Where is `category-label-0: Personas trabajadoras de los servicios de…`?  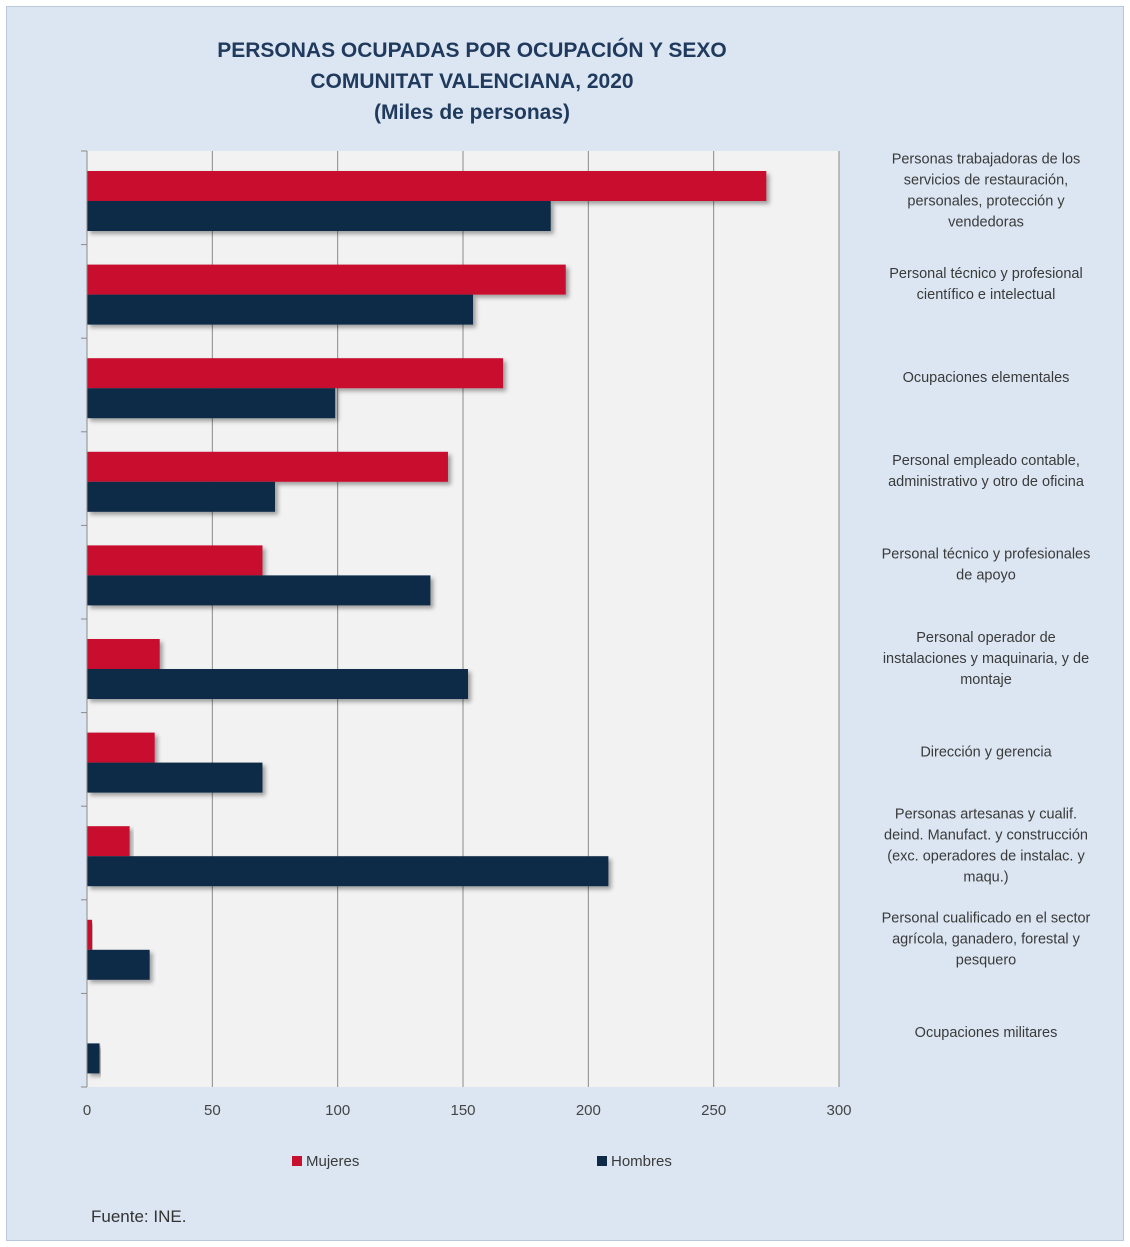 category-label-0: Personas trabajadoras de los servicios de… is located at coordinates (986, 190).